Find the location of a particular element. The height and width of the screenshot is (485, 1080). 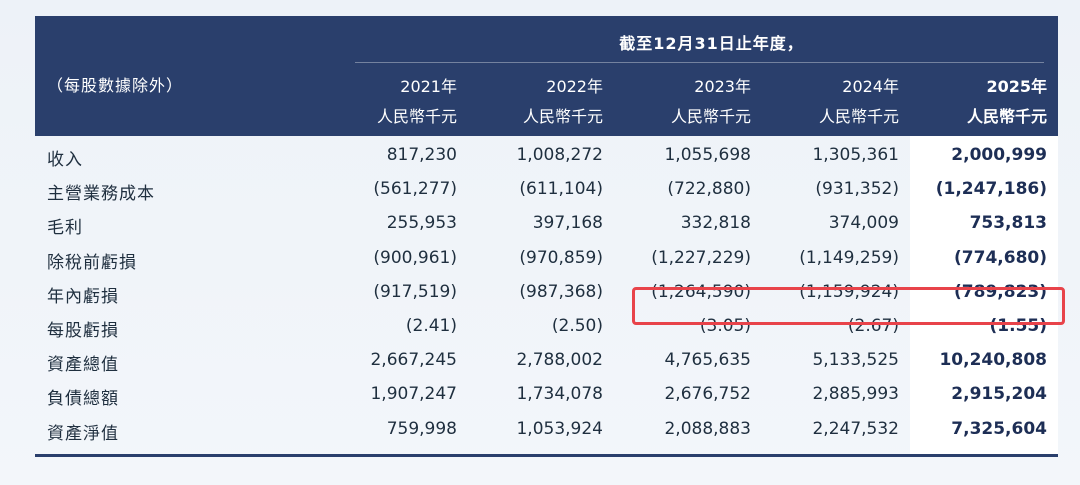

year-label: 2024年 is located at coordinates (870, 86).